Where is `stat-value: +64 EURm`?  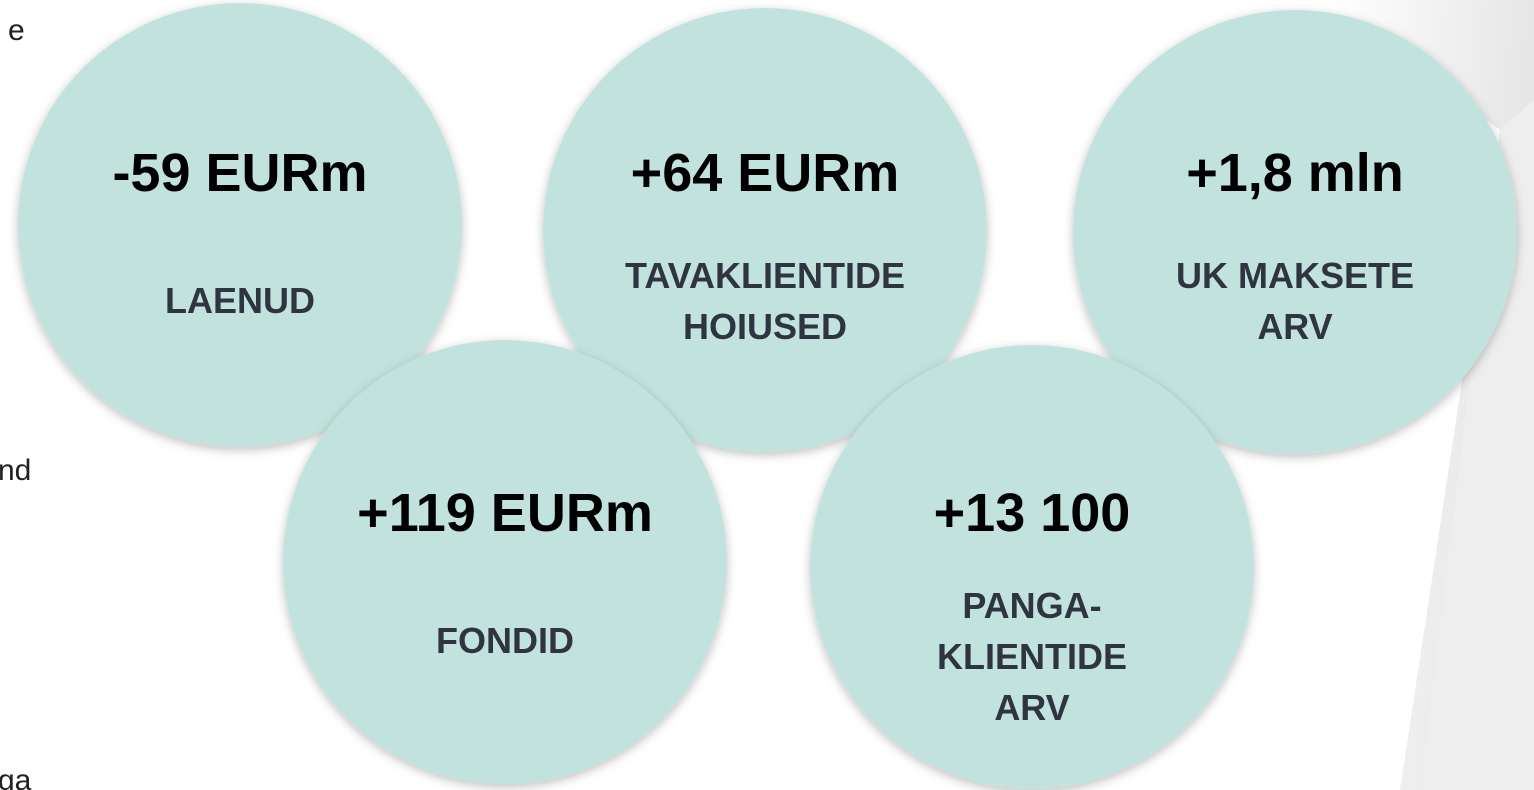
stat-value: +64 EURm is located at coordinates (765, 173).